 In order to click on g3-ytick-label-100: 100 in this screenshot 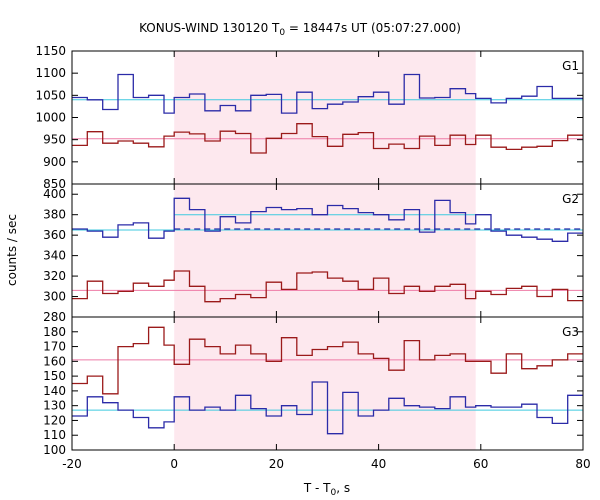, I will do `click(54, 450)`.